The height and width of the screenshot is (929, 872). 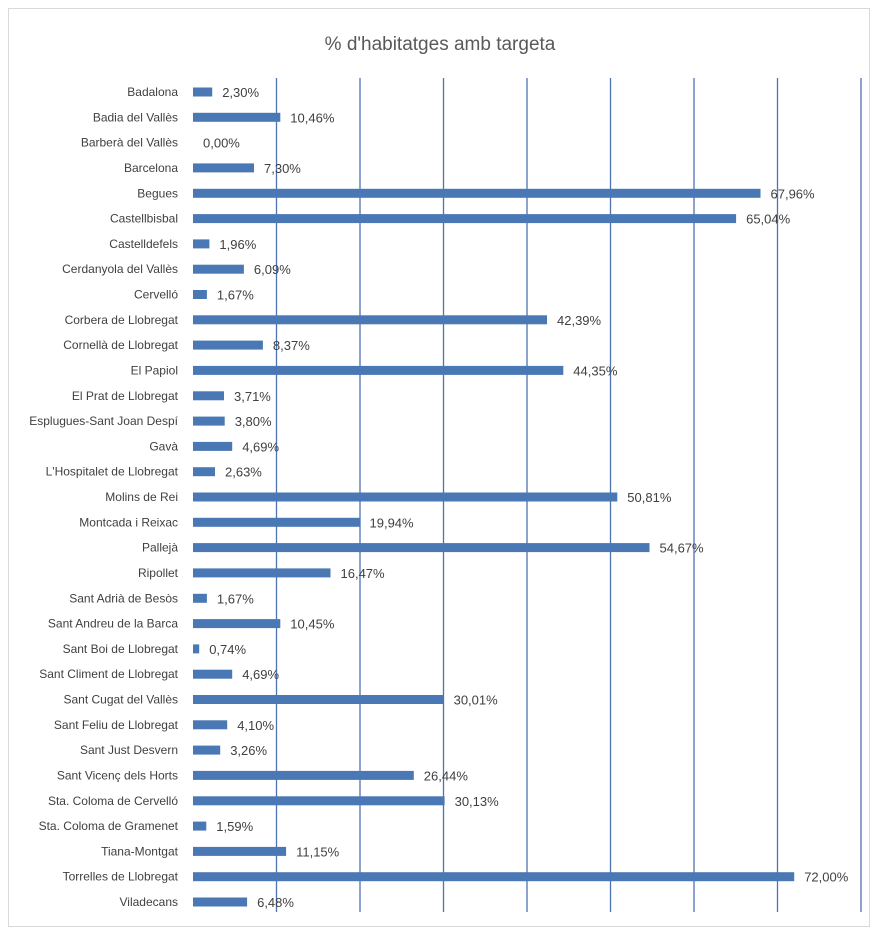 I want to click on value-label: 6,48%, so click(x=275, y=902).